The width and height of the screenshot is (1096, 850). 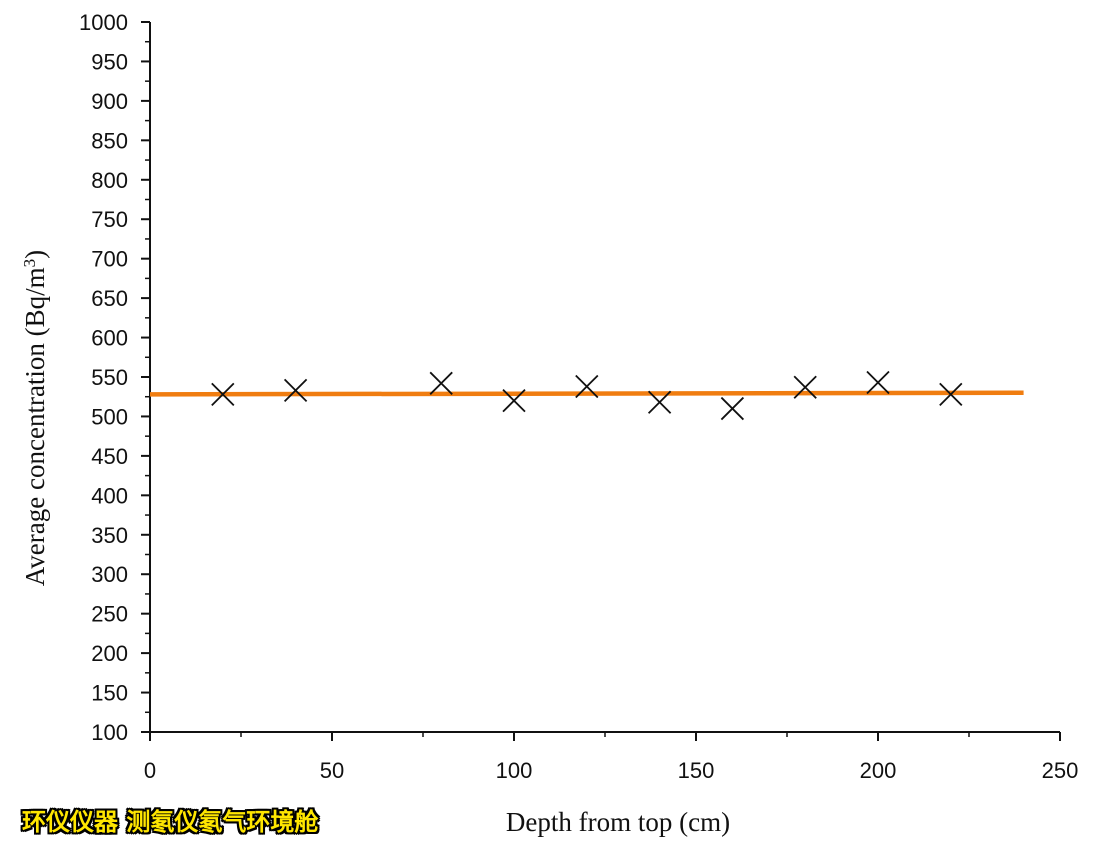 I want to click on y-tick-label: 550, so click(x=109, y=377).